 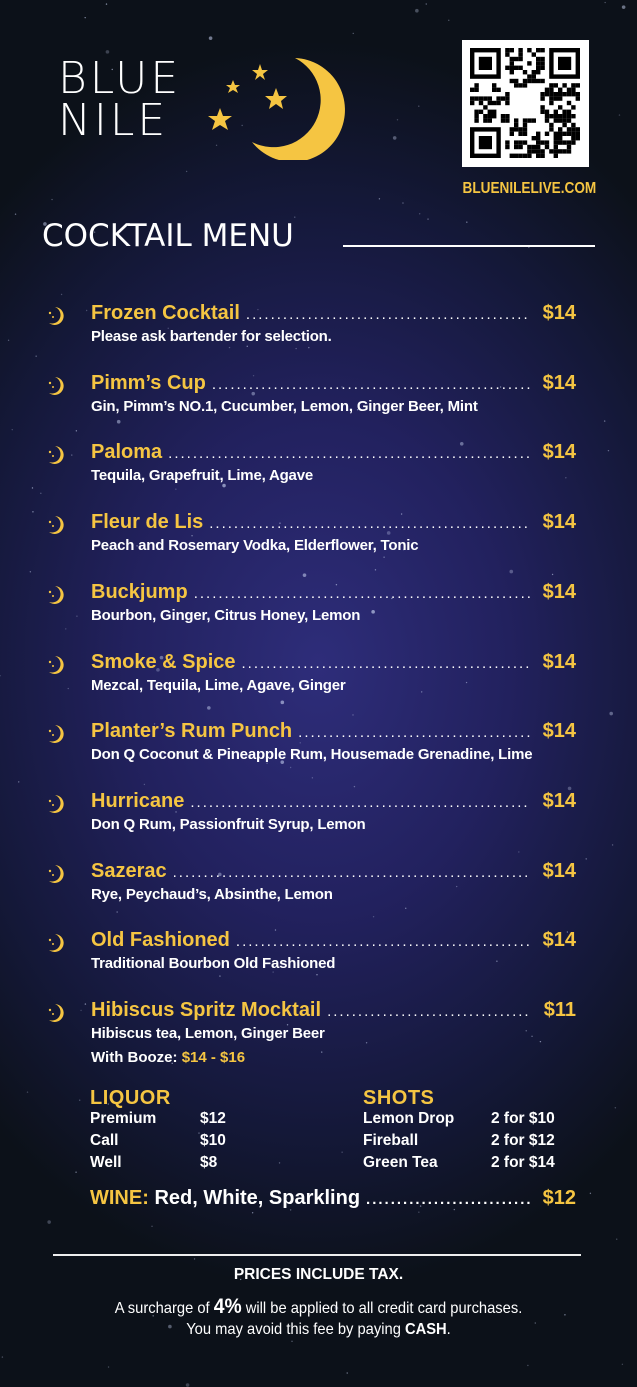 I want to click on qr-code-icon, so click(x=525, y=103).